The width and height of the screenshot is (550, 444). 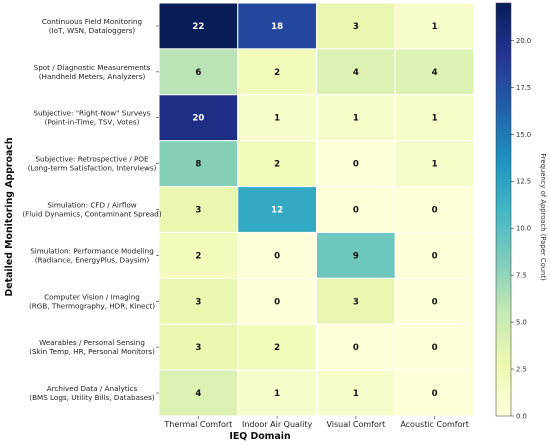 I want to click on colorbar-tick-label: 12.5, so click(x=523, y=182).